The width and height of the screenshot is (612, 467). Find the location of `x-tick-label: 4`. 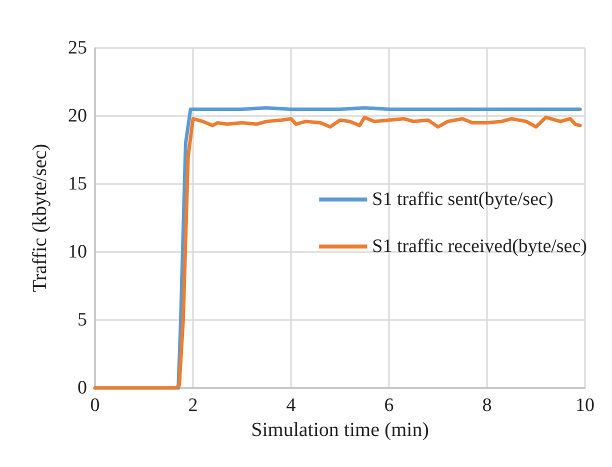

x-tick-label: 4 is located at coordinates (291, 405).